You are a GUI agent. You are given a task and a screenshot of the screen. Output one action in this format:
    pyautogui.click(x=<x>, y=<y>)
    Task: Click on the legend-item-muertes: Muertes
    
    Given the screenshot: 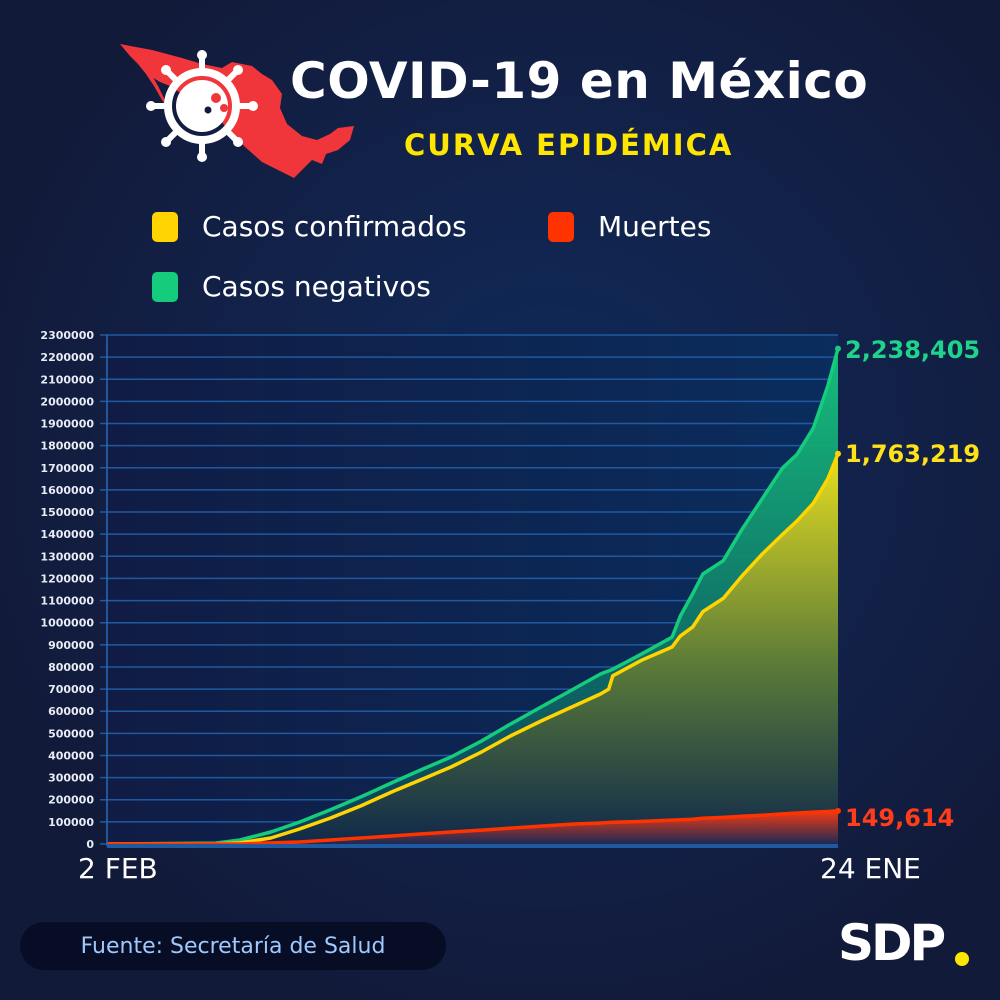 What is the action you would take?
    pyautogui.click(x=629, y=226)
    